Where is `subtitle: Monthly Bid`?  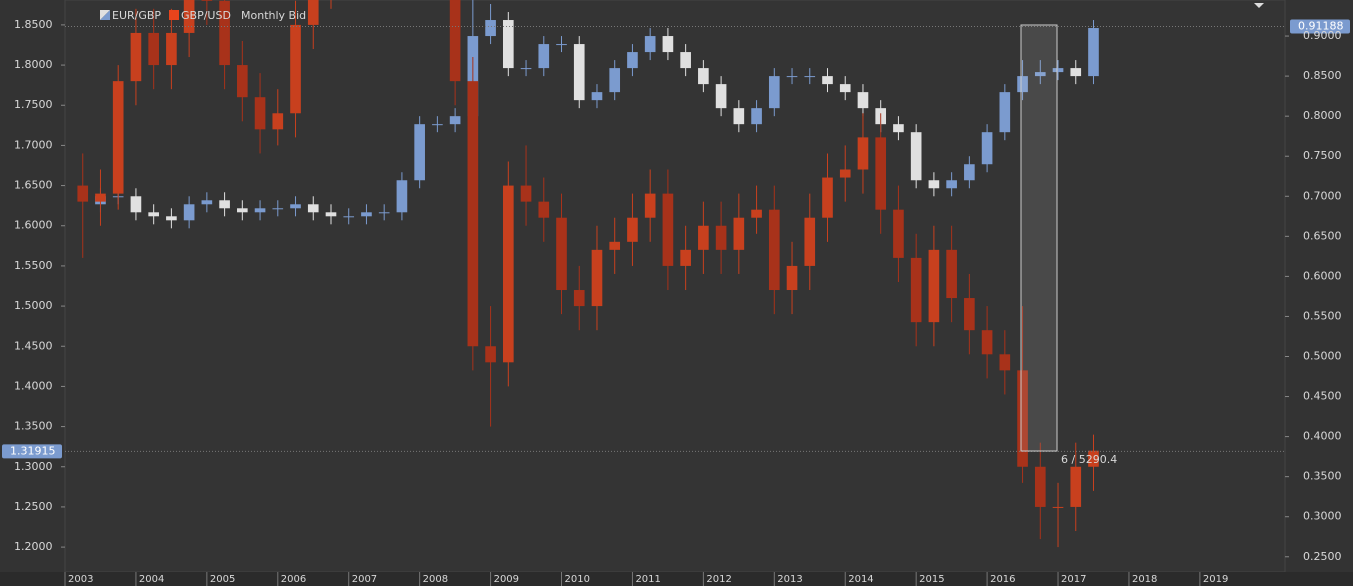
subtitle: Monthly Bid is located at coordinates (273, 15).